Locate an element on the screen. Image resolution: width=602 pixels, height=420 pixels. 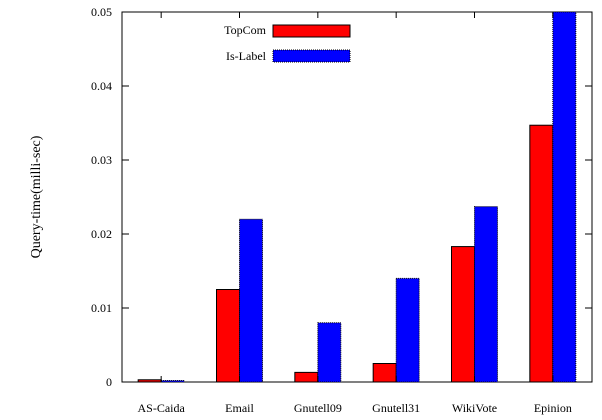
bar-topcom-gnutell09 is located at coordinates (306, 377).